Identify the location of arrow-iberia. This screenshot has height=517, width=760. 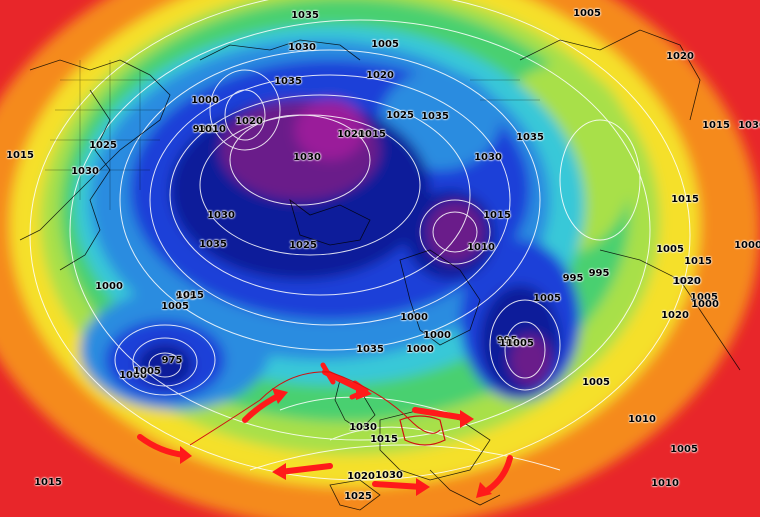
(398, 485).